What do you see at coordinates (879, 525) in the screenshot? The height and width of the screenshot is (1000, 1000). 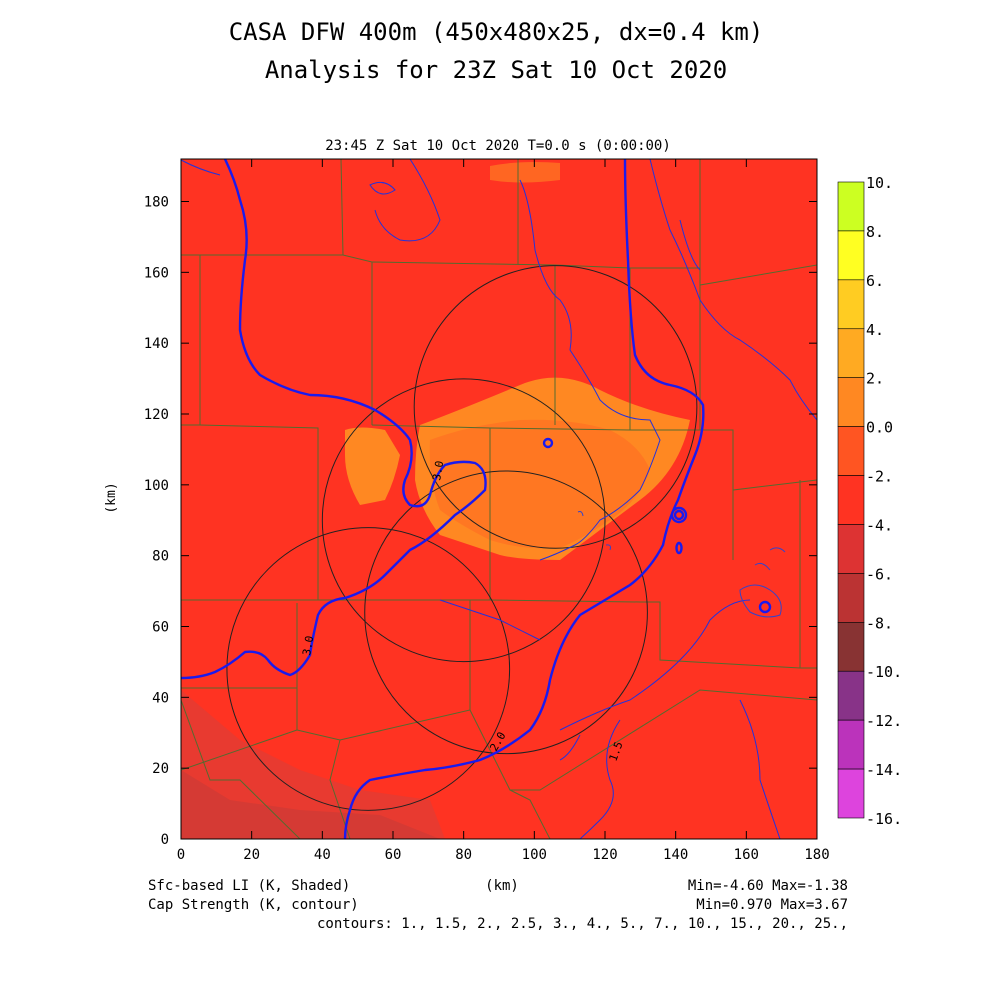 I see `colorbar-label: -4.` at bounding box center [879, 525].